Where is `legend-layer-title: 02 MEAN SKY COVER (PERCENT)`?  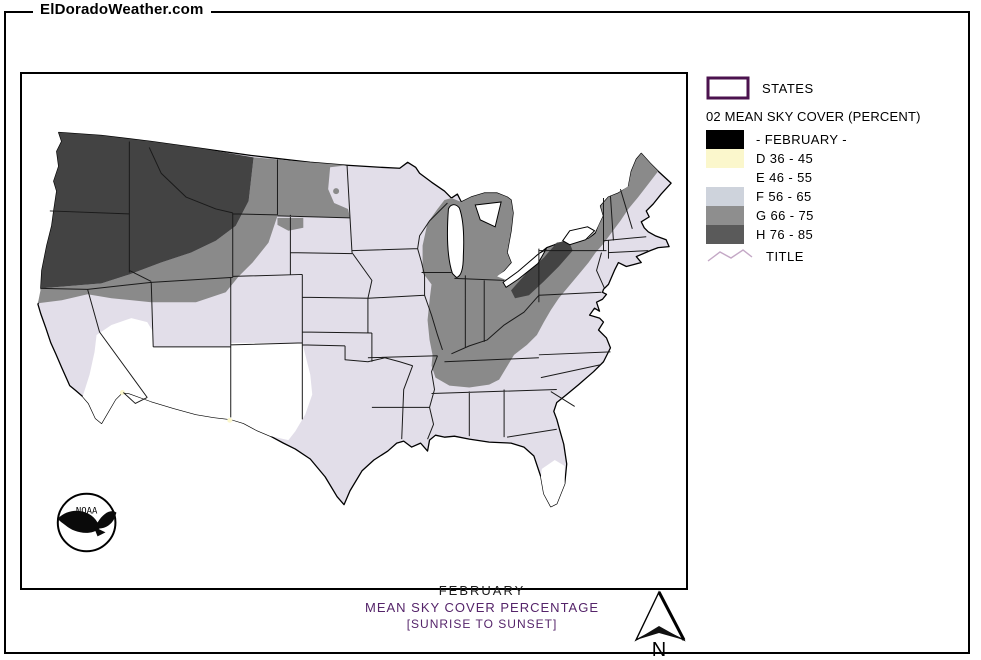 legend-layer-title: 02 MEAN SKY COVER (PERCENT) is located at coordinates (813, 116).